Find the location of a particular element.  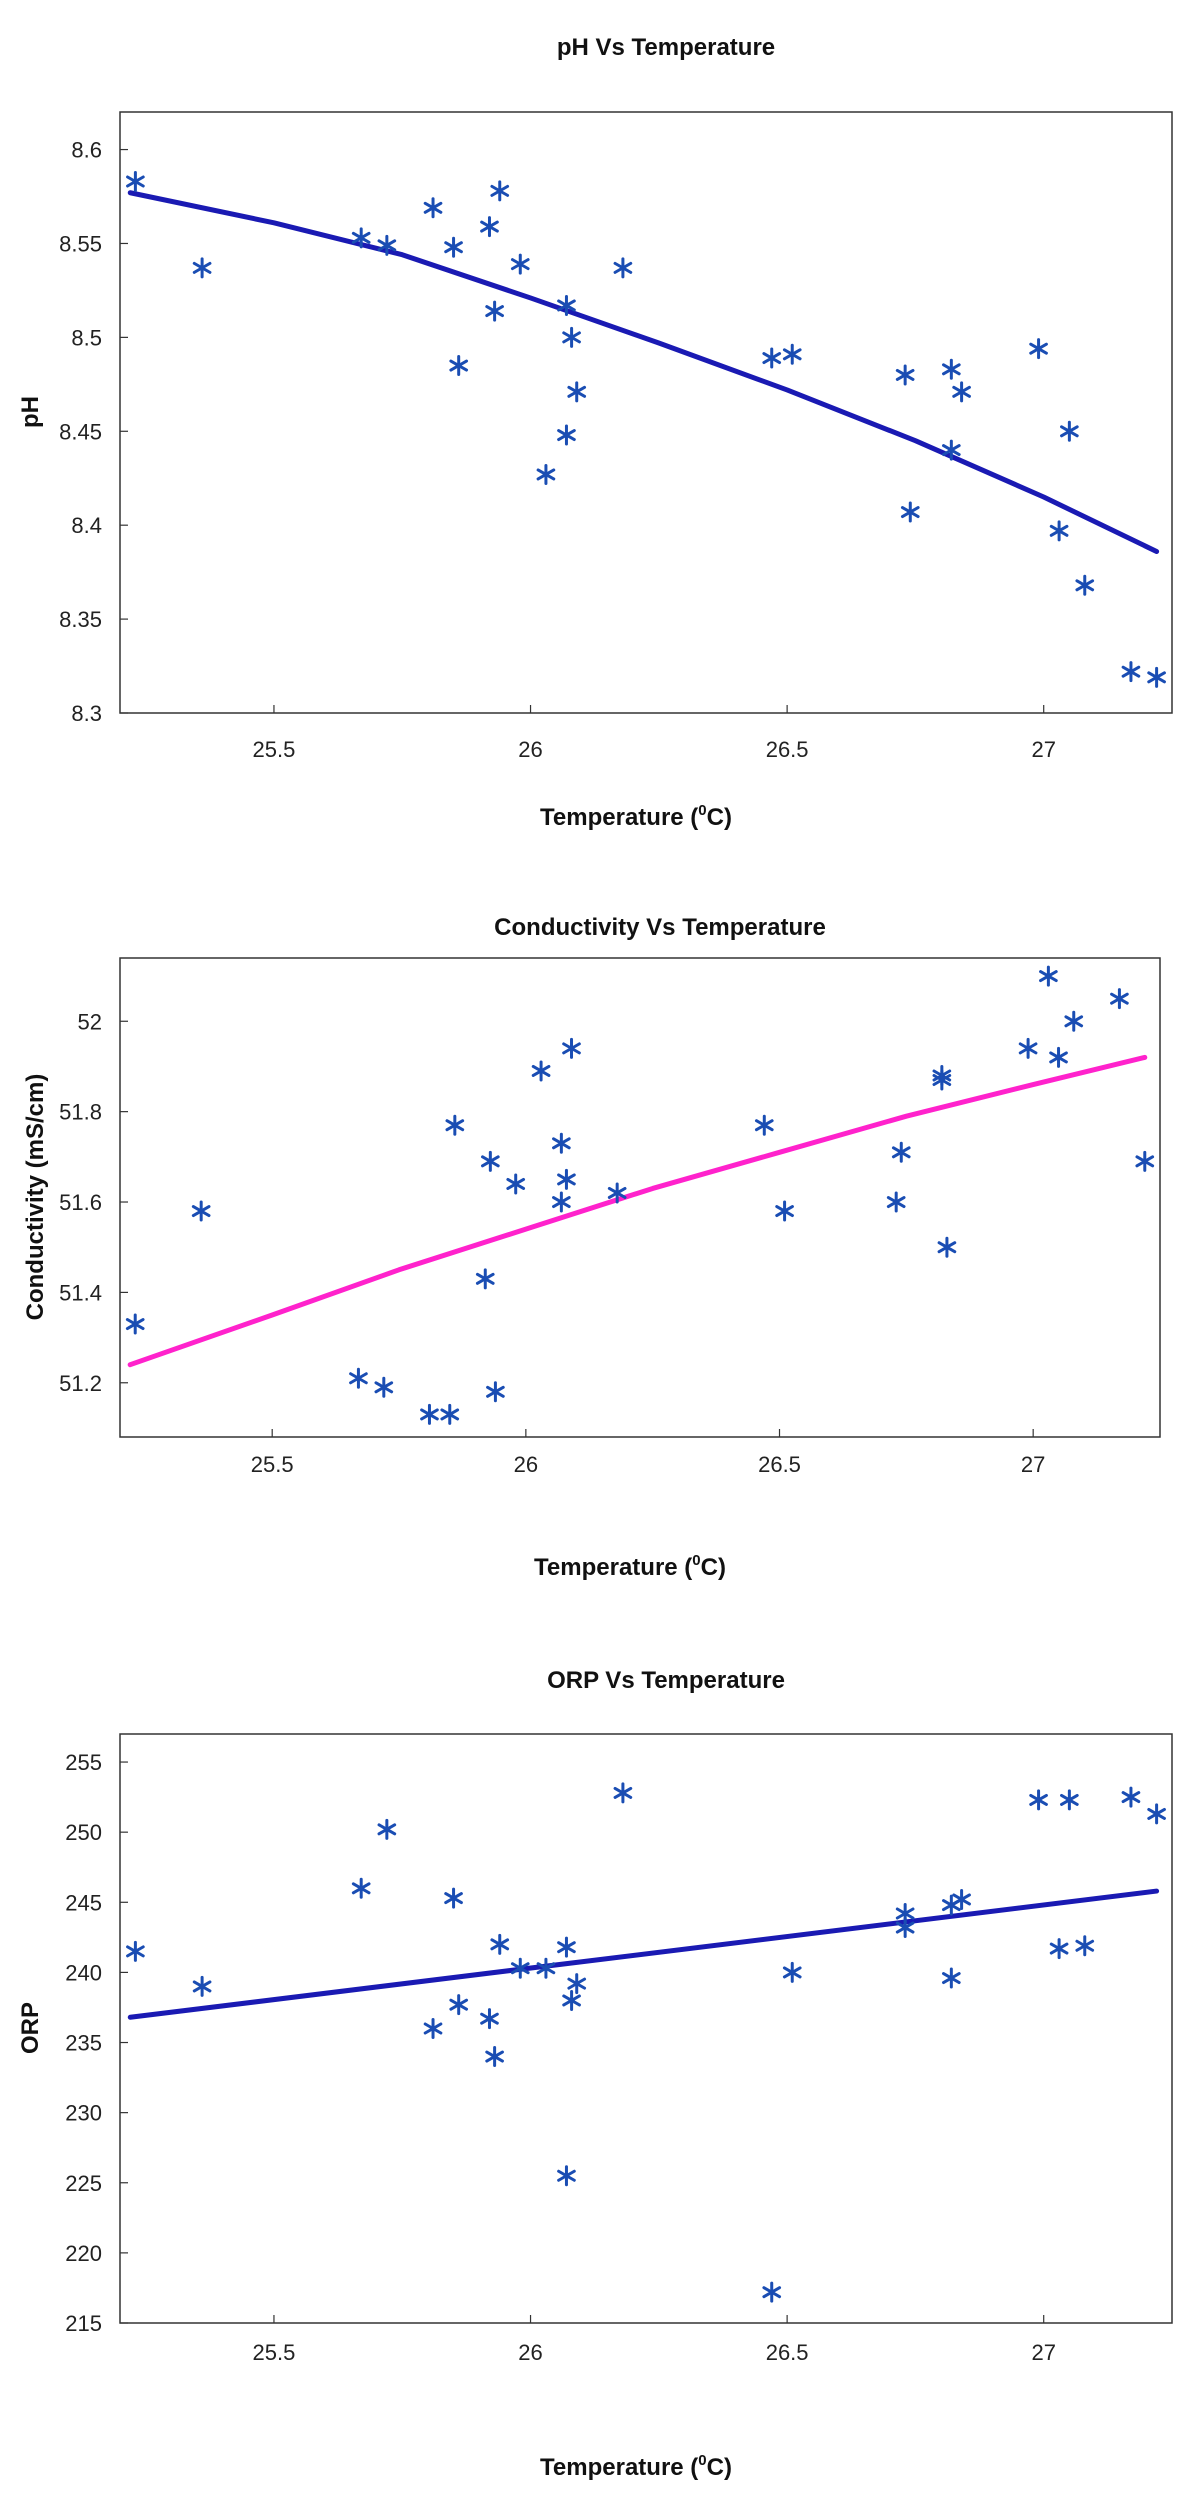

conductivity-chart-title: Conductivity Vs Temperature is located at coordinates (660, 927).